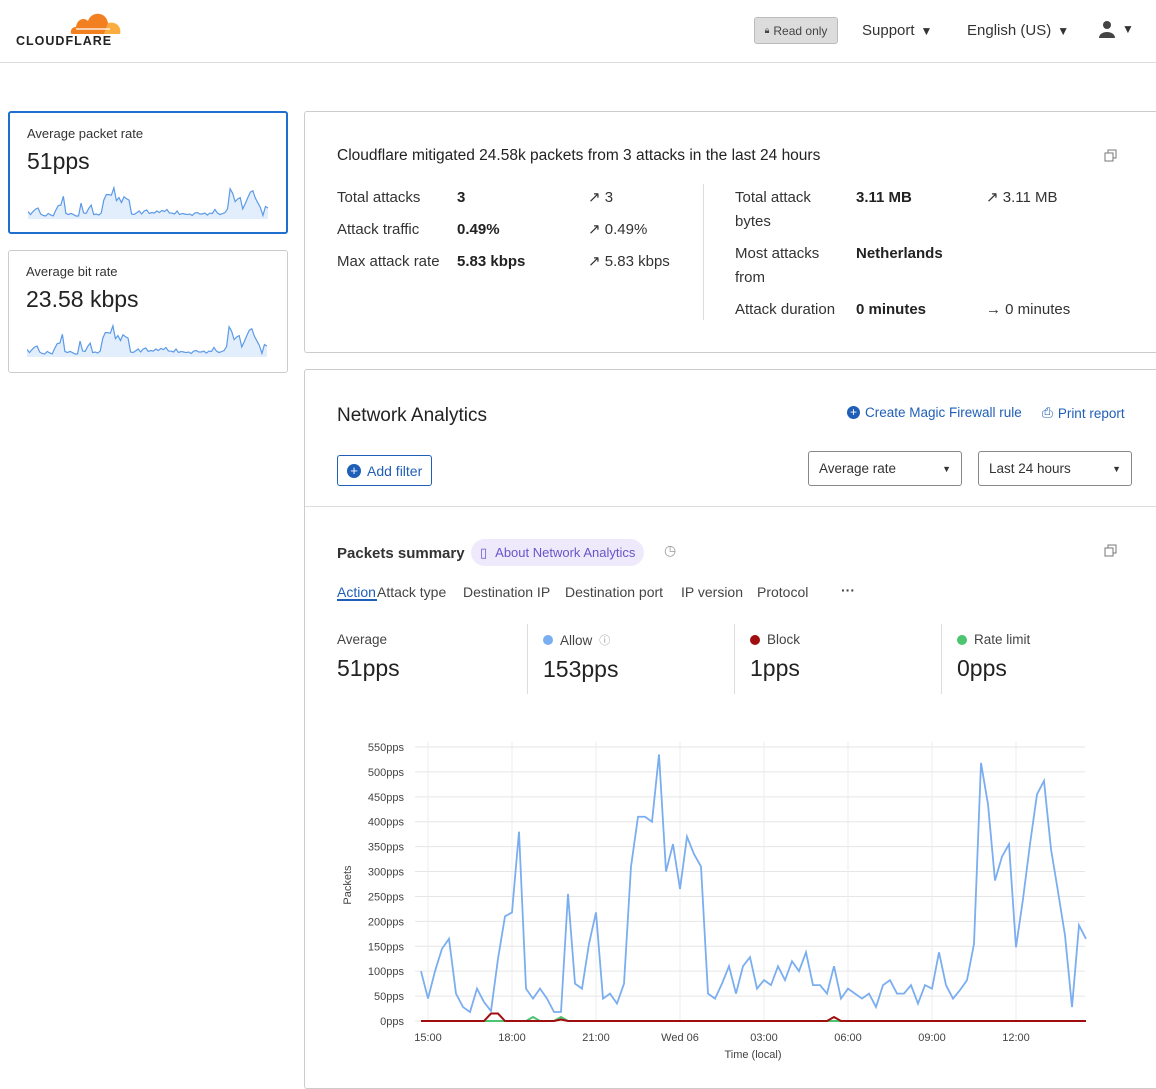 The width and height of the screenshot is (1156, 1089). What do you see at coordinates (392, 1022) in the screenshot?
I see `y-tick-label: 0pps` at bounding box center [392, 1022].